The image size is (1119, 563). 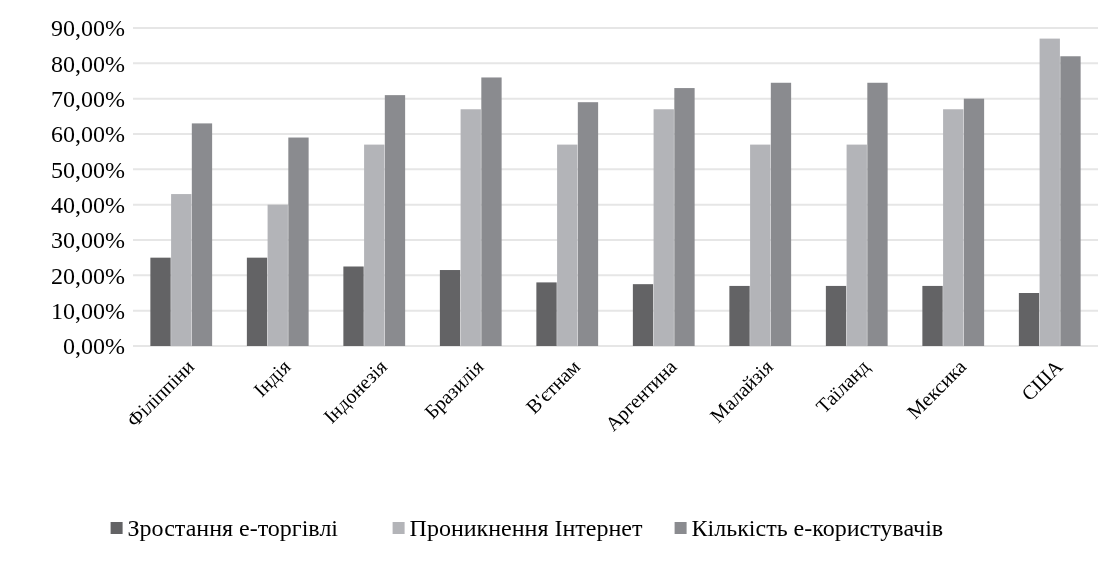 I want to click on y-tick-label: 30,00%, so click(x=88, y=240).